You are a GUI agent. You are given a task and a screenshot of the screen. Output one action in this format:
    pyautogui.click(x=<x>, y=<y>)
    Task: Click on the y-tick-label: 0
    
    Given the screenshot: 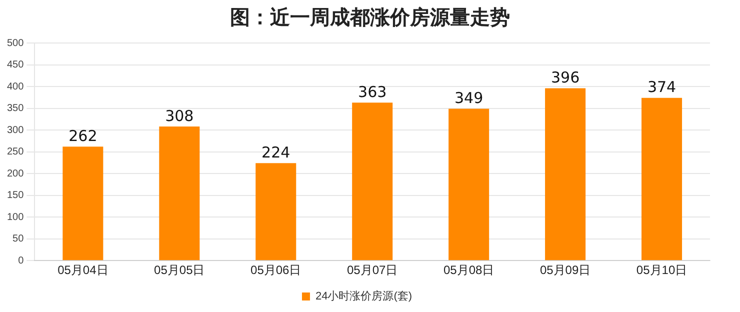 What is the action you would take?
    pyautogui.click(x=21, y=260)
    